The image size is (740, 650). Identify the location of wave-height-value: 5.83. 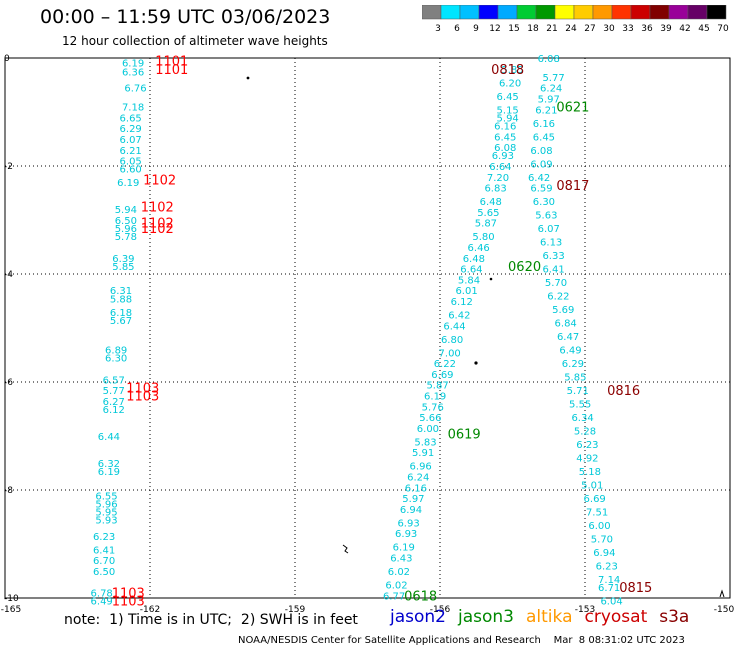
(425, 442).